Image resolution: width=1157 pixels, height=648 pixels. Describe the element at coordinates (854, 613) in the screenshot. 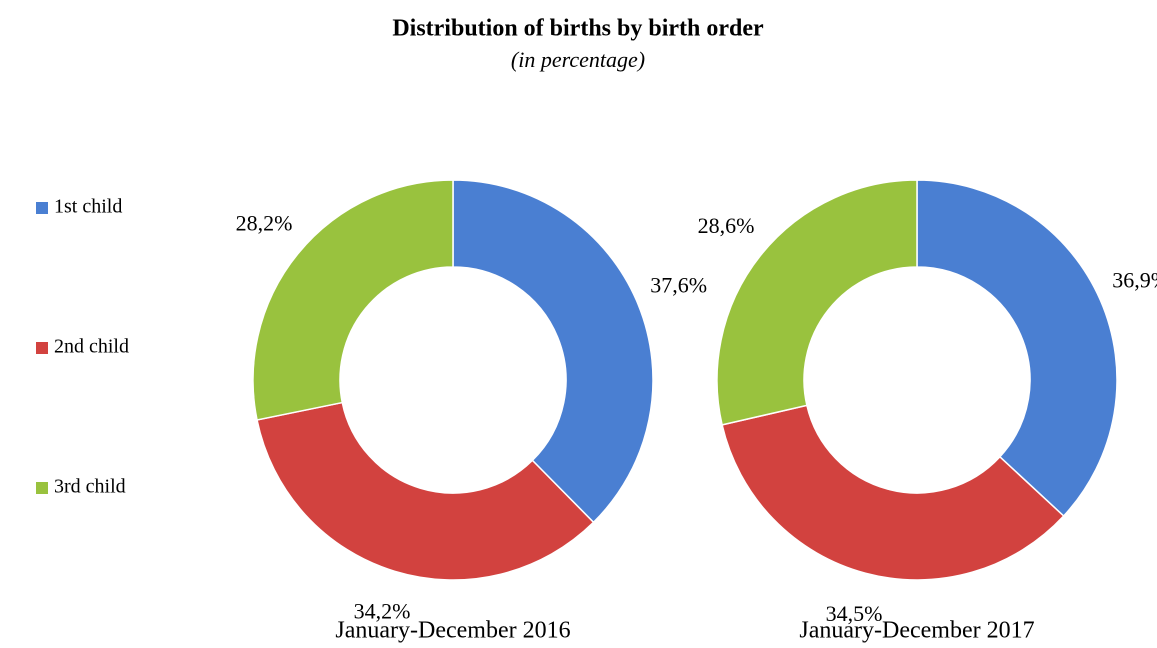

I see `data-label: 34,5%` at that location.